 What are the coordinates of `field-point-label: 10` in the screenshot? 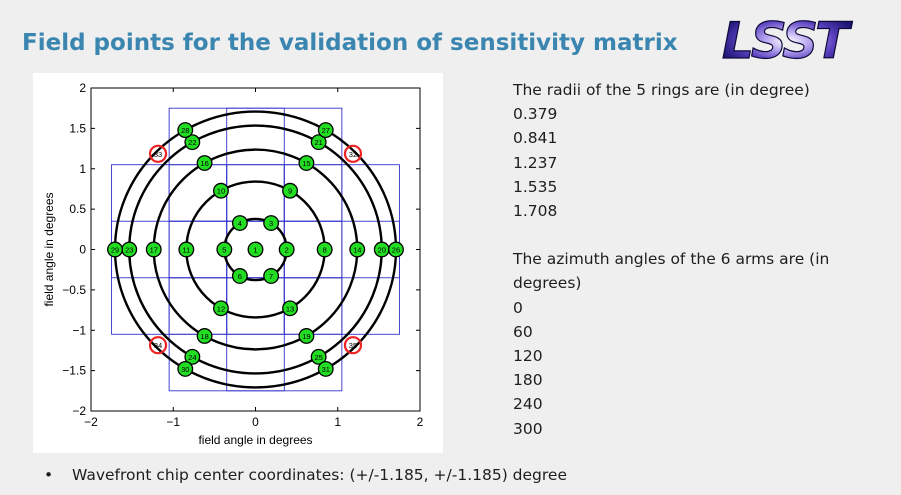 It's located at (221, 191).